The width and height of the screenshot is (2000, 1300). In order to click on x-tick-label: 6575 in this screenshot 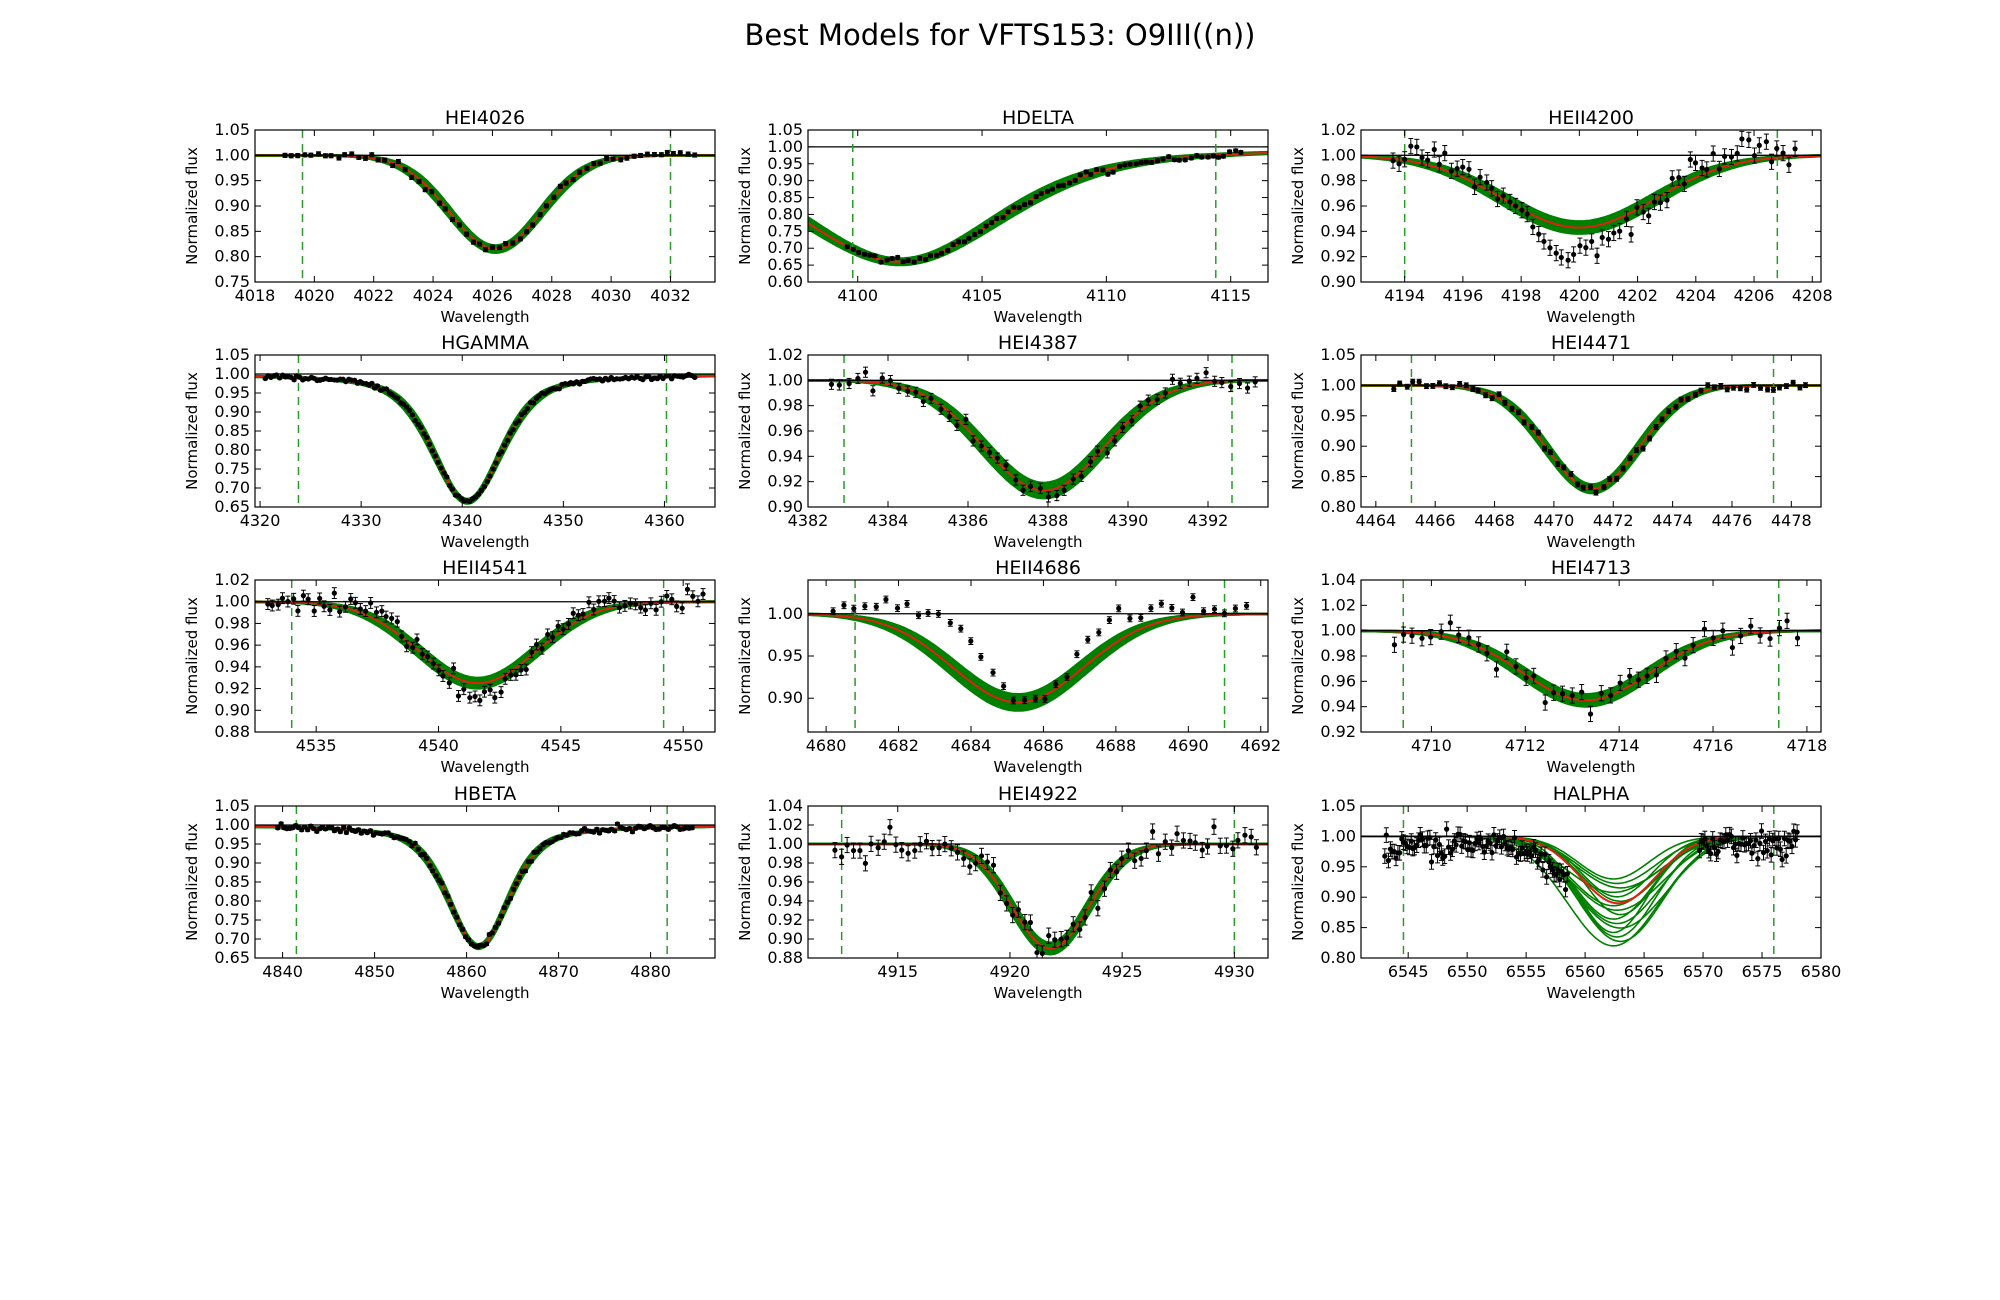, I will do `click(1762, 971)`.